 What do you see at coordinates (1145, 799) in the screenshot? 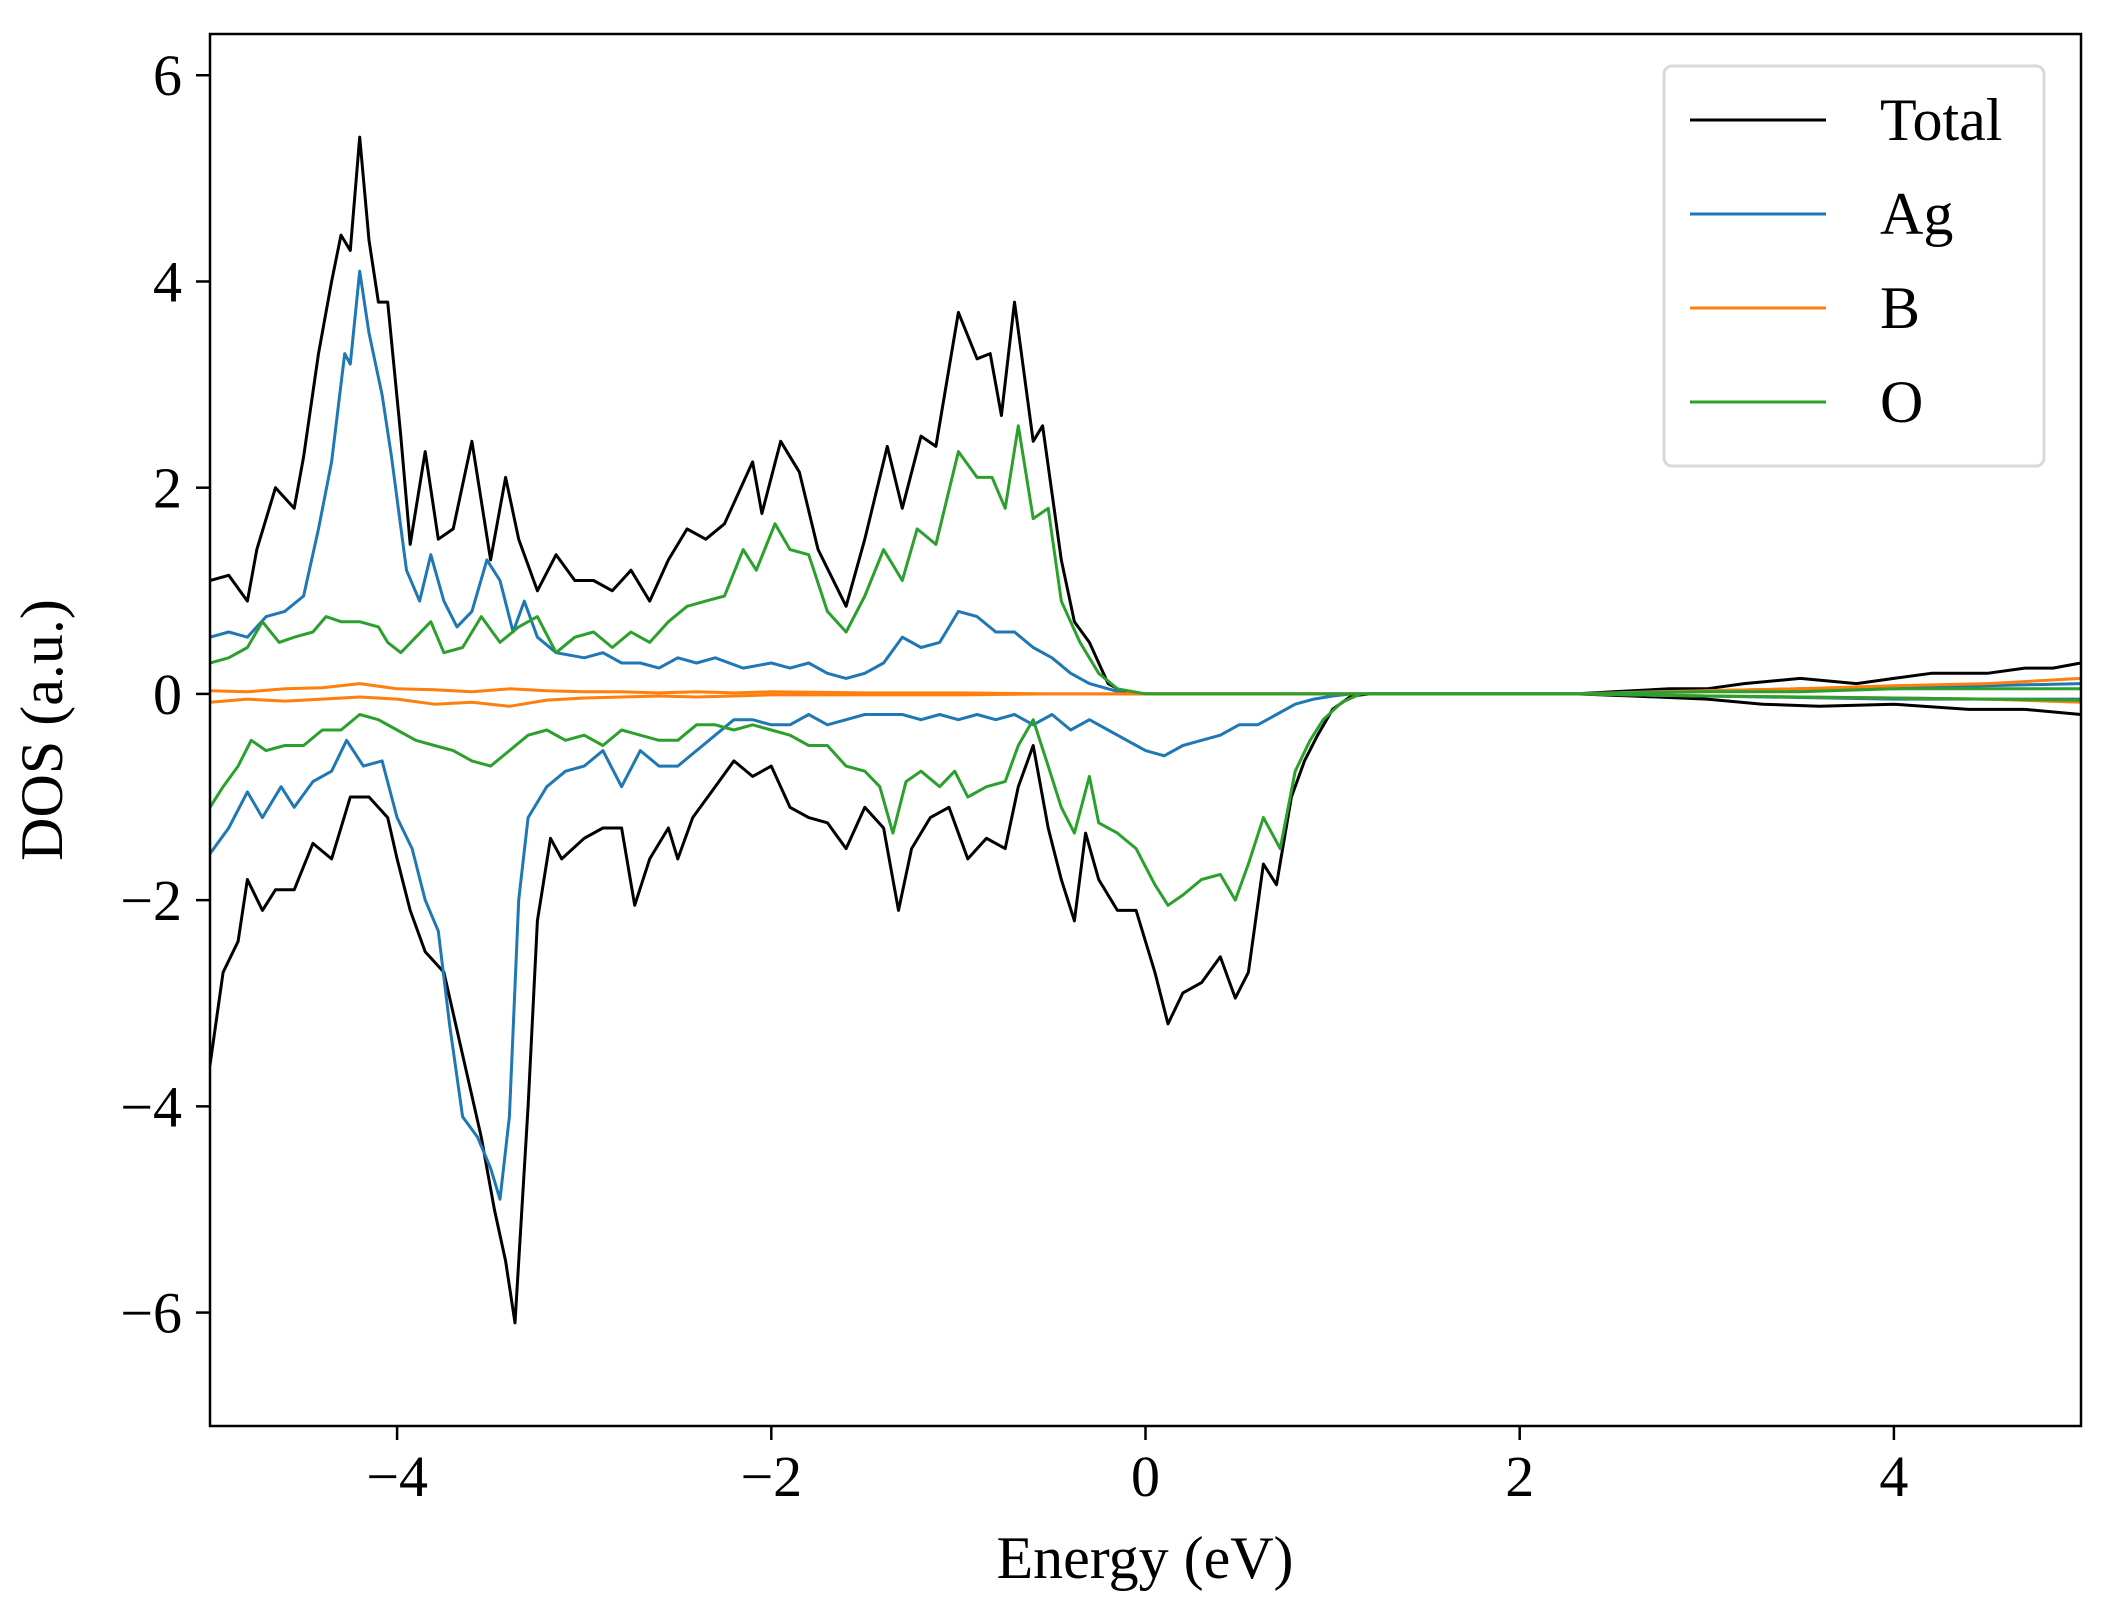
I see `series-line-o-down` at bounding box center [1145, 799].